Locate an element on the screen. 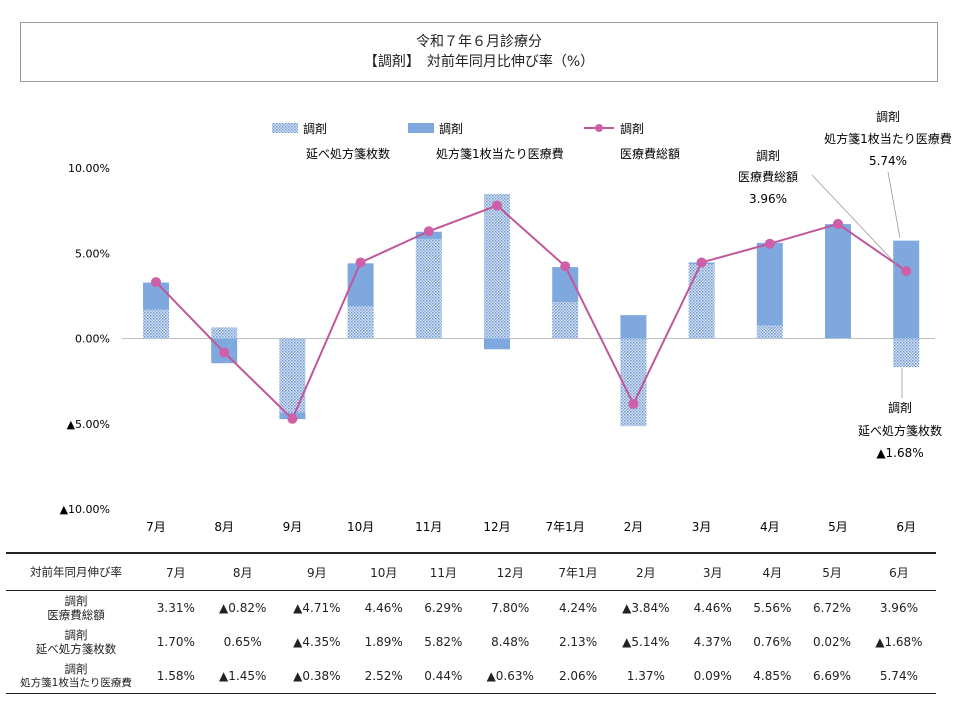  table-cell: 0.76% is located at coordinates (772, 642).